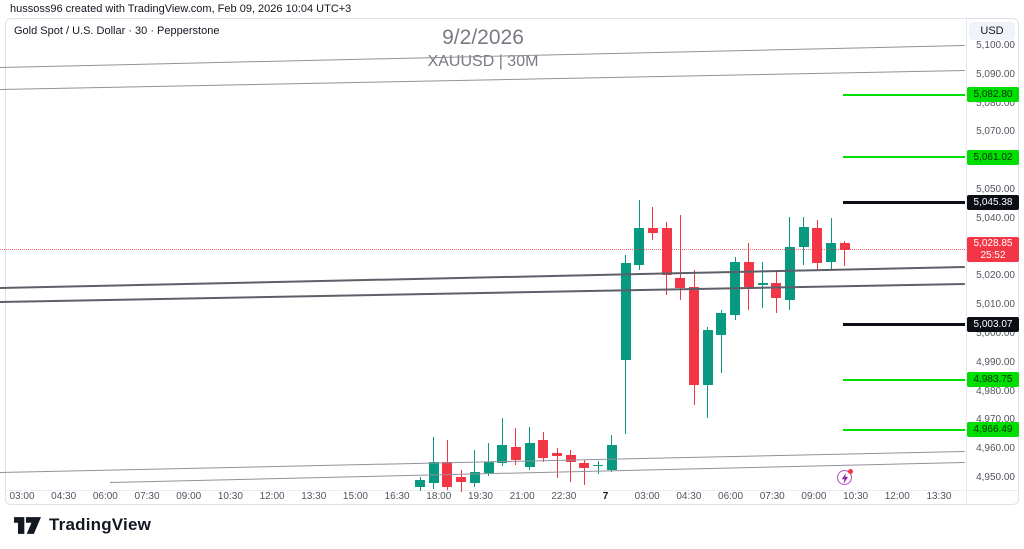 This screenshot has height=549, width=1024. Describe the element at coordinates (995, 449) in the screenshot. I see `price-tick-label: 4,960.00` at that location.